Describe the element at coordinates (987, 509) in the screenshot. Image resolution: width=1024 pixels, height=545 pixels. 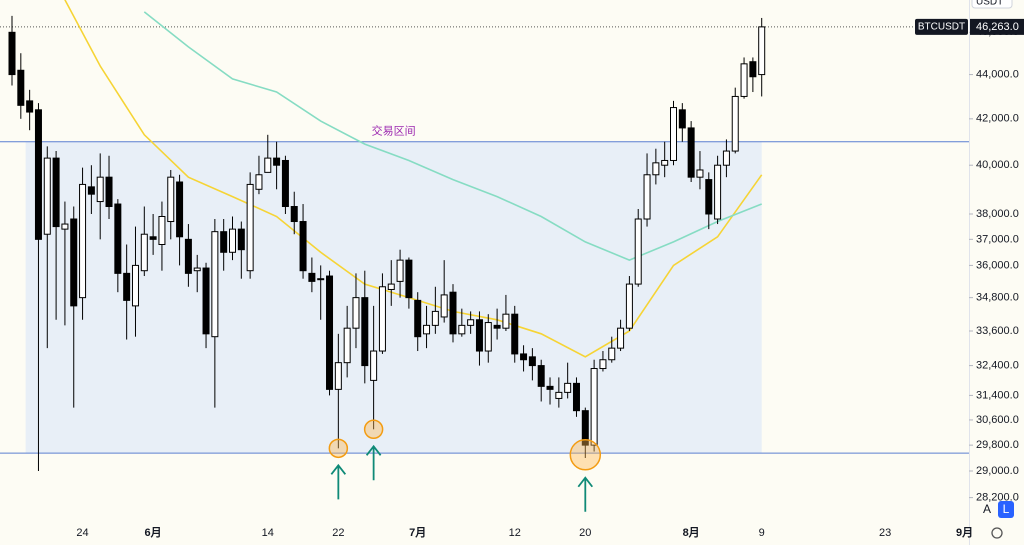
I see `scale-button-label: A` at that location.